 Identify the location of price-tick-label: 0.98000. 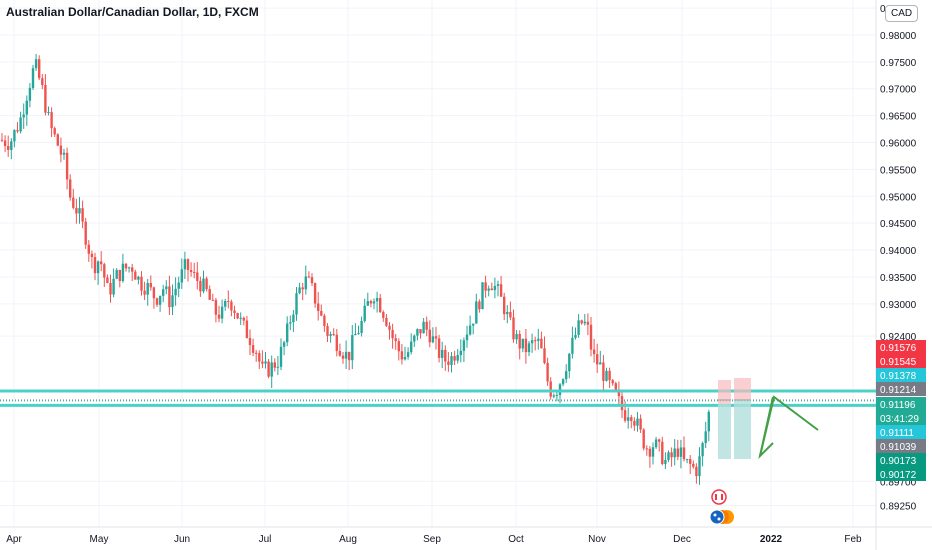
(898, 36).